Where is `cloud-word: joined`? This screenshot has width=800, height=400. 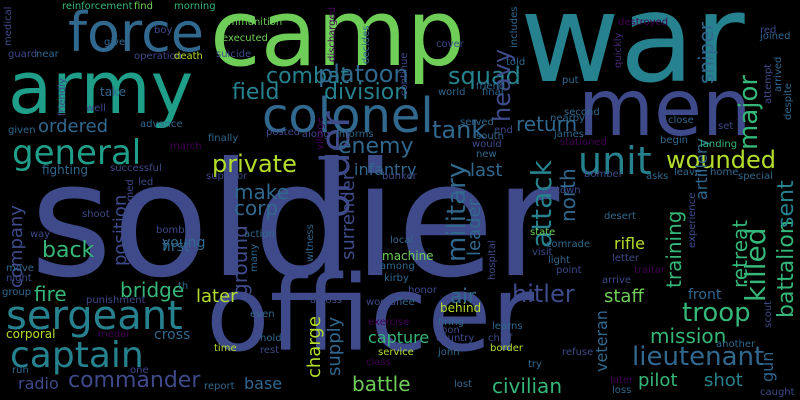 cloud-word: joined is located at coordinates (775, 36).